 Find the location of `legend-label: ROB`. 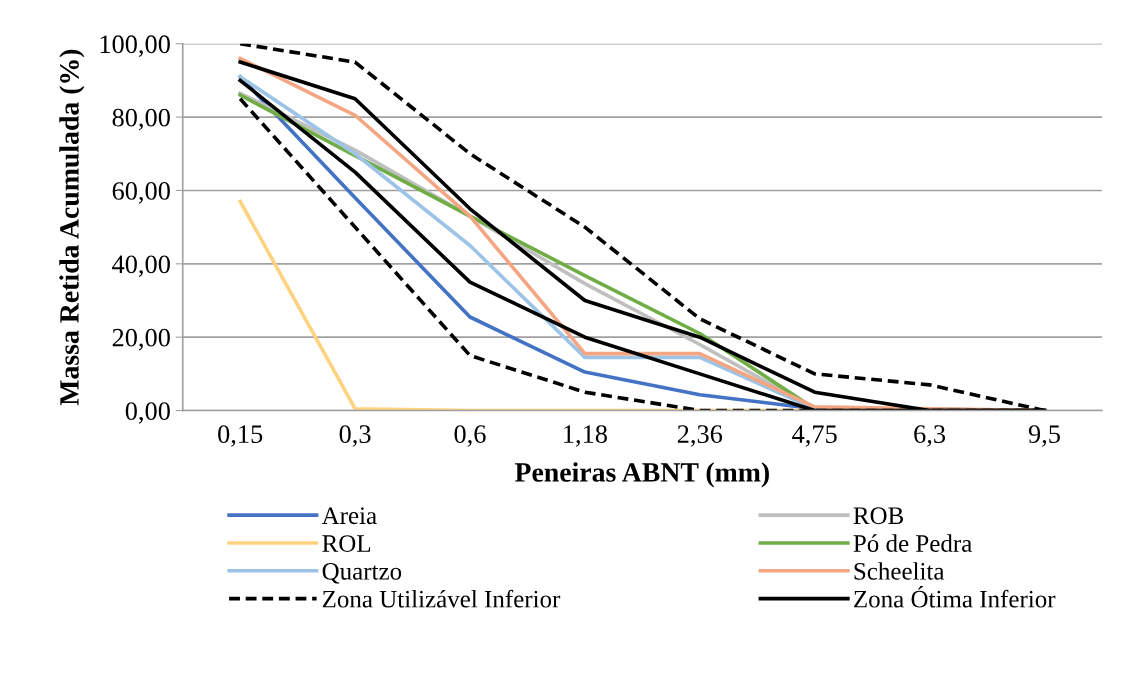

legend-label: ROB is located at coordinates (878, 516).